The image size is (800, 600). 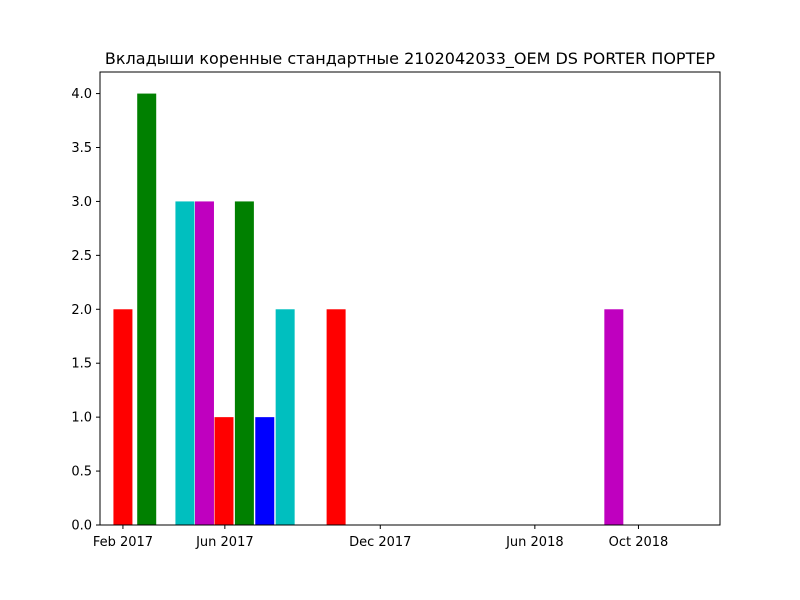 I want to click on y-tick-label: 1.0, so click(x=81, y=418).